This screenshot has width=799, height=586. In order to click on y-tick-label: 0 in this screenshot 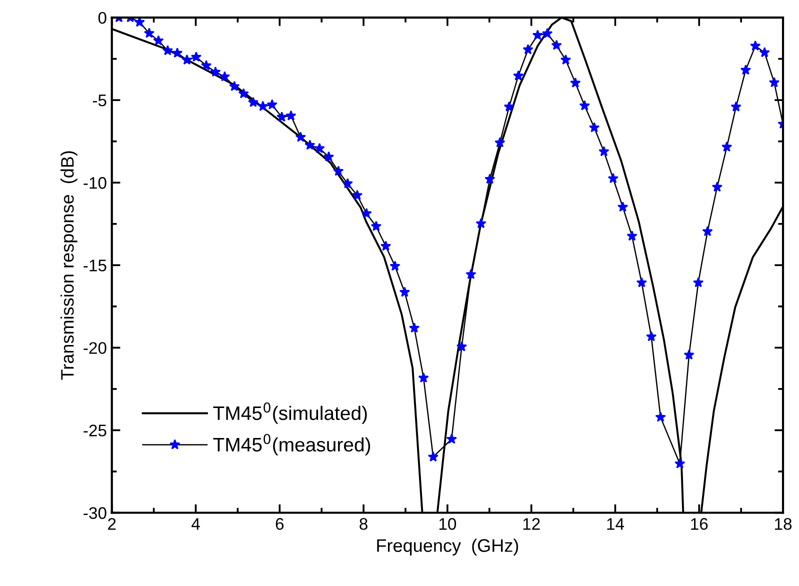, I will do `click(102, 18)`.